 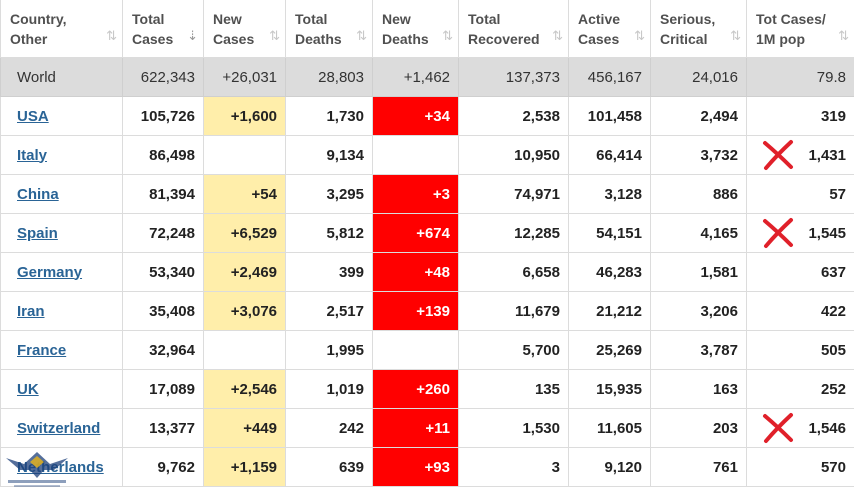 What do you see at coordinates (172, 350) in the screenshot?
I see `cell-value: 32,964` at bounding box center [172, 350].